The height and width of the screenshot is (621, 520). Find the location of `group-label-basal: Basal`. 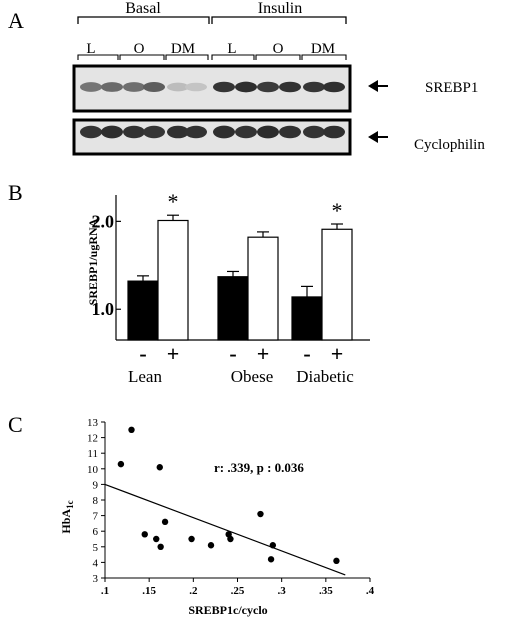

group-label-basal: Basal is located at coordinates (143, 8).